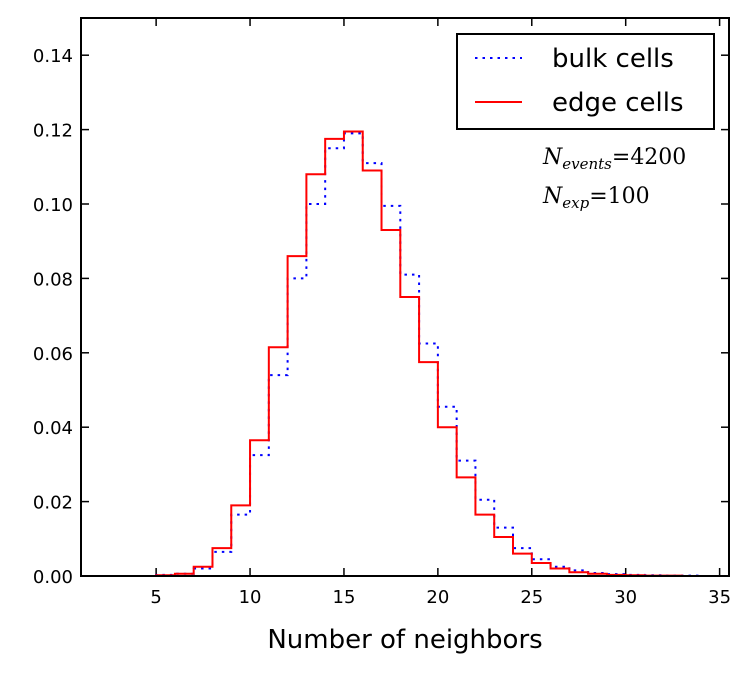 The image size is (751, 673). Describe the element at coordinates (404, 640) in the screenshot. I see `x-axis-title: Number of neighbors` at that location.